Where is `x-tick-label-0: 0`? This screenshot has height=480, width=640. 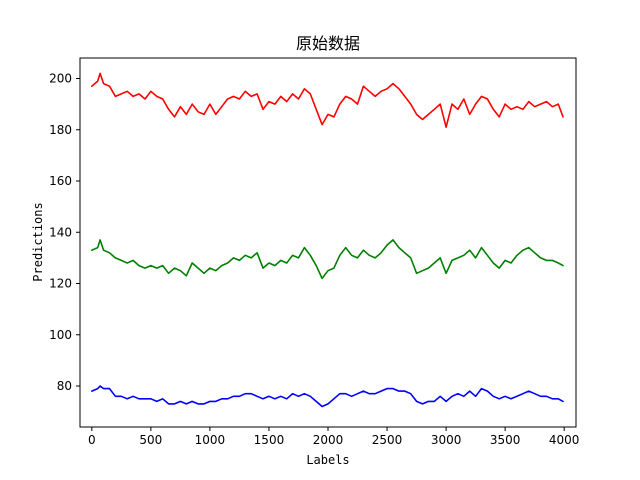
x-tick-label-0: 0 is located at coordinates (92, 440).